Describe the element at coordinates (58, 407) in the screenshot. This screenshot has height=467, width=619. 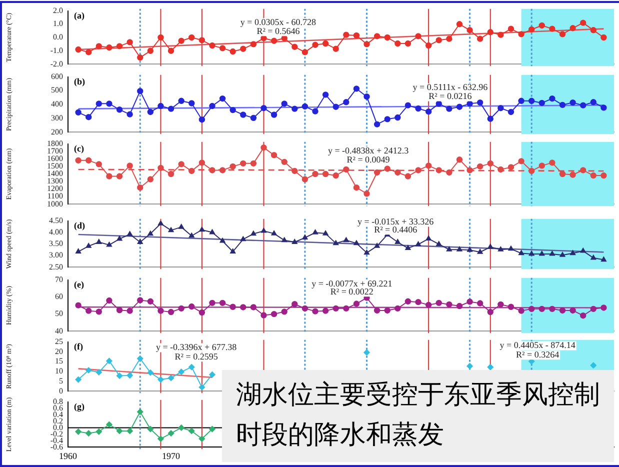
I see `y-tick-label: 0.6` at that location.